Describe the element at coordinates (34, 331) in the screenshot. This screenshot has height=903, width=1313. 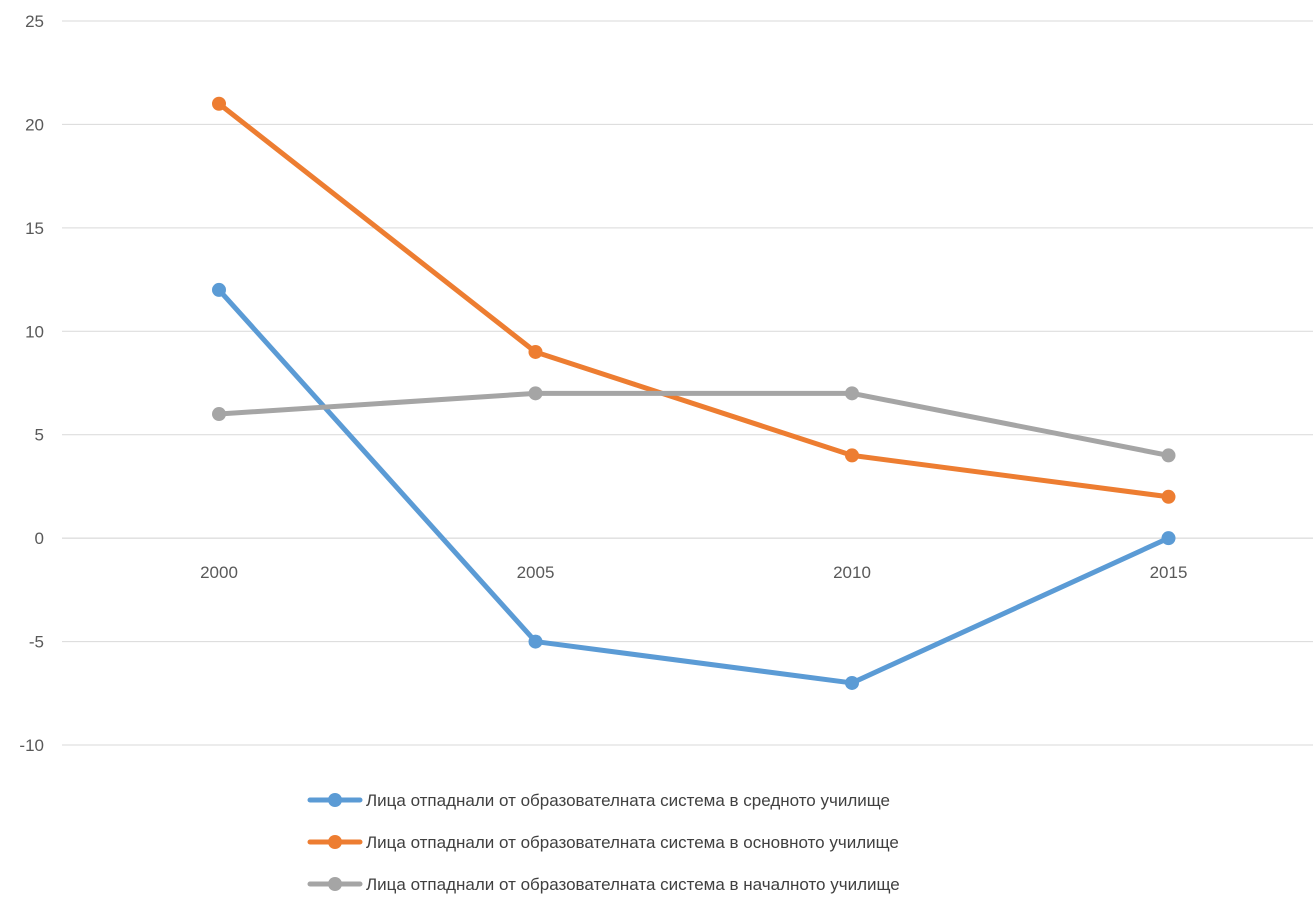
I see `y-tick-label: 10` at that location.